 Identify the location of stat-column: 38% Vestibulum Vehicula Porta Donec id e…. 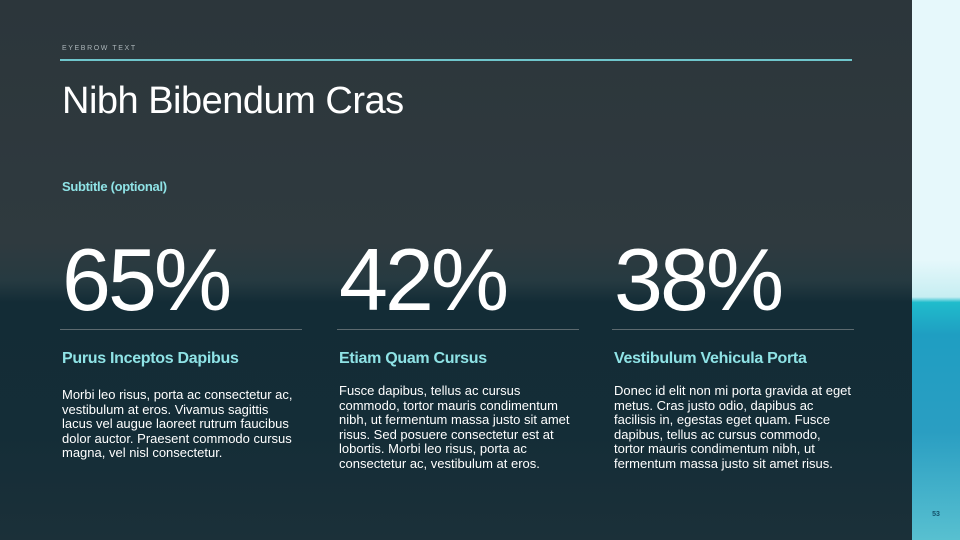
(733, 348).